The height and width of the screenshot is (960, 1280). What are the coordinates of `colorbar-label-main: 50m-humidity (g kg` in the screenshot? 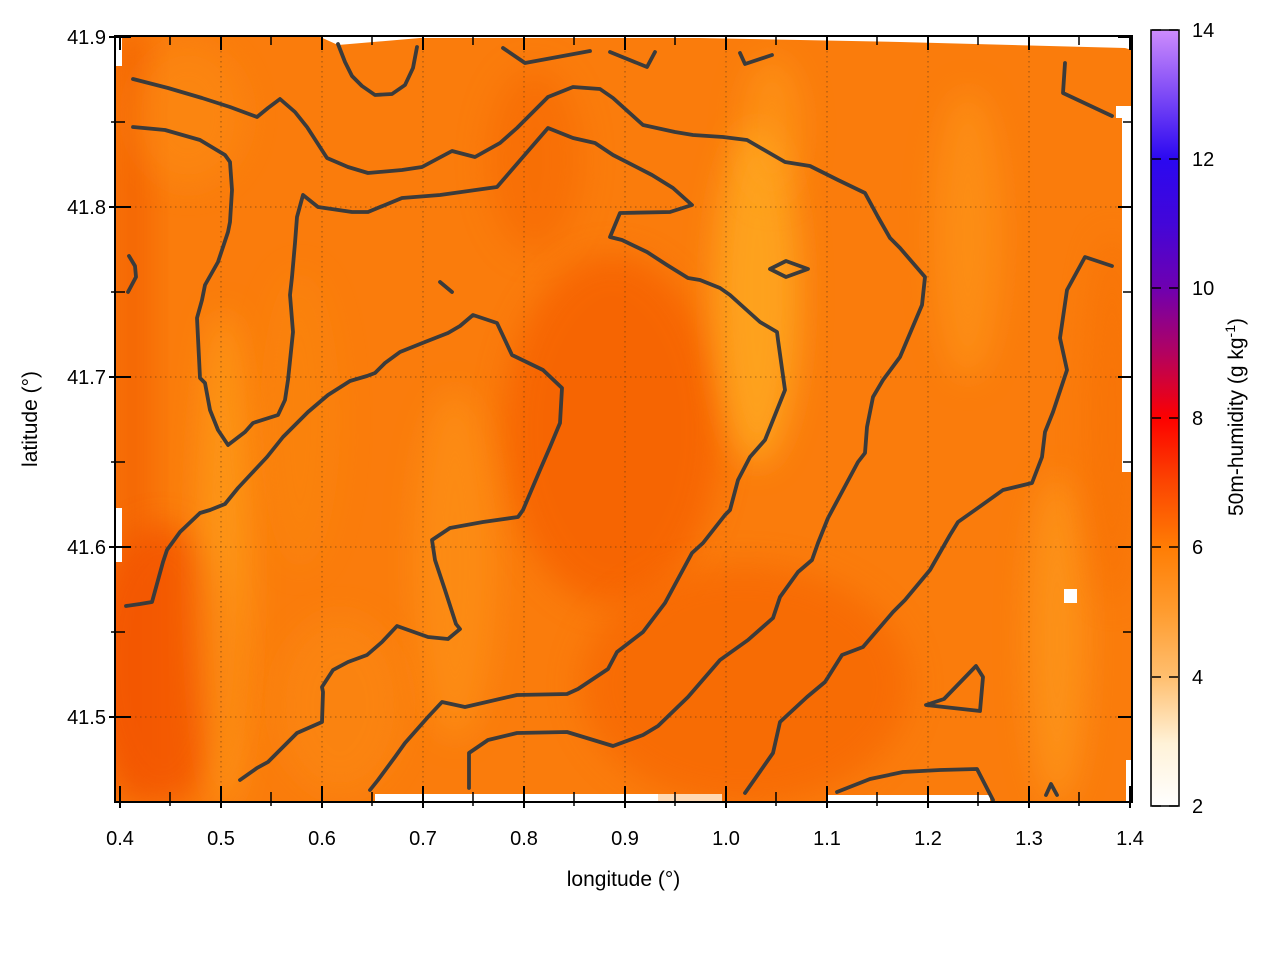 It's located at (1236, 427).